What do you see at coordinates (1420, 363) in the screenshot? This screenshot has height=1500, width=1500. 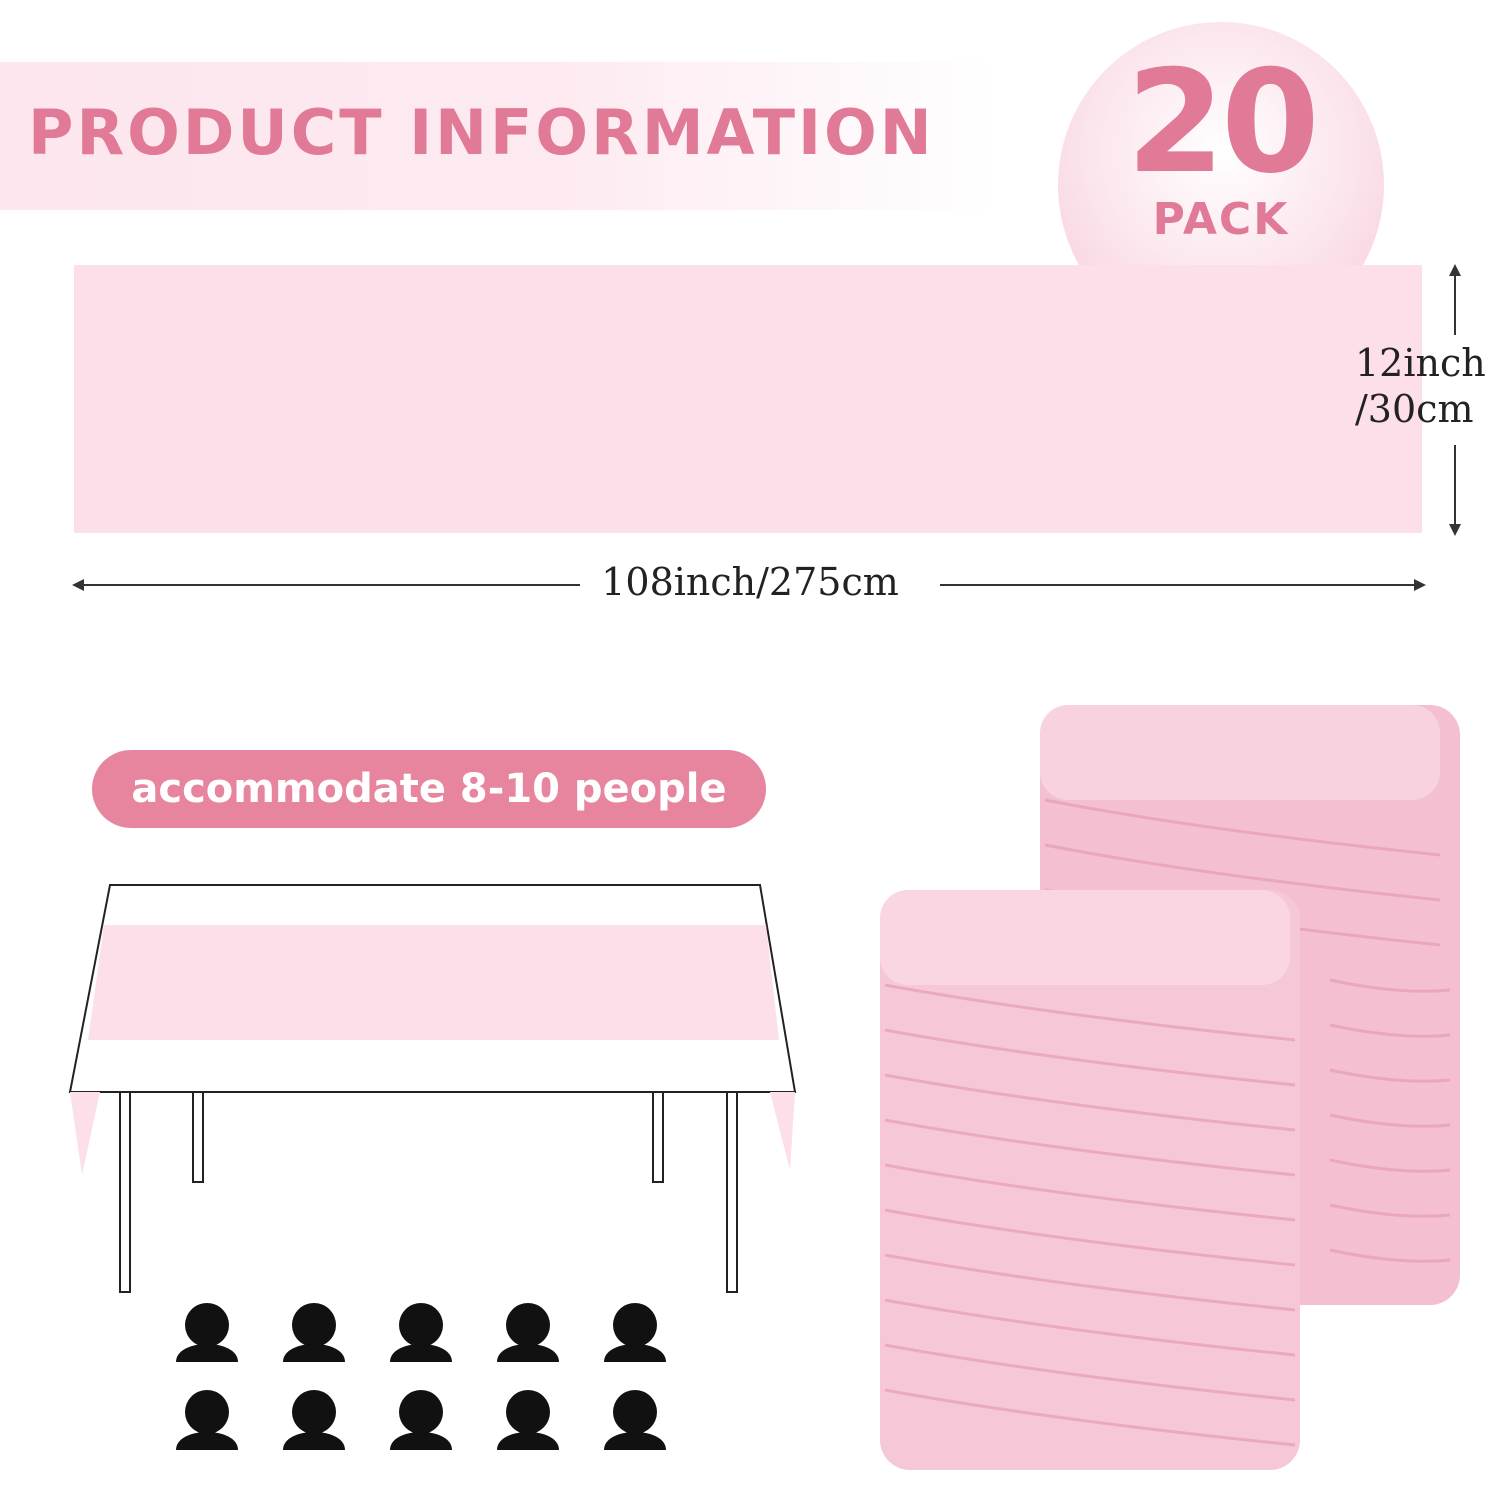 I see `height-inch: 12inch` at bounding box center [1420, 363].